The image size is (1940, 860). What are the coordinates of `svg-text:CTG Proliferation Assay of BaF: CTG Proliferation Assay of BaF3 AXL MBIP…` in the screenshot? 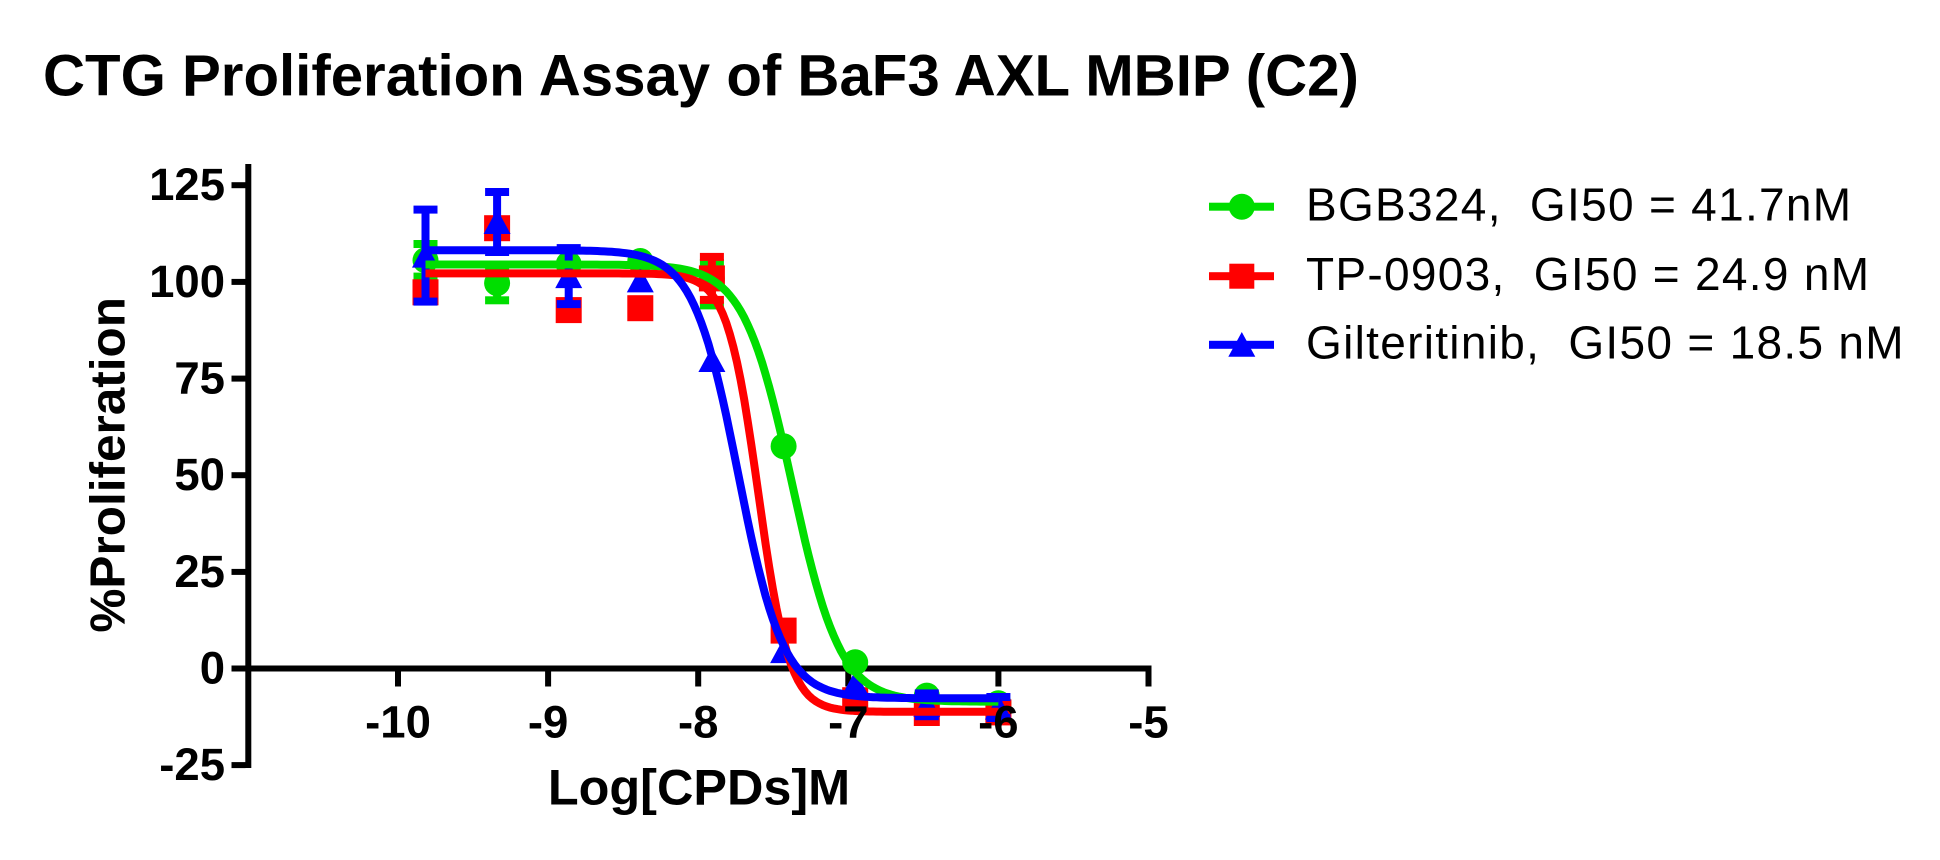 It's located at (701, 76).